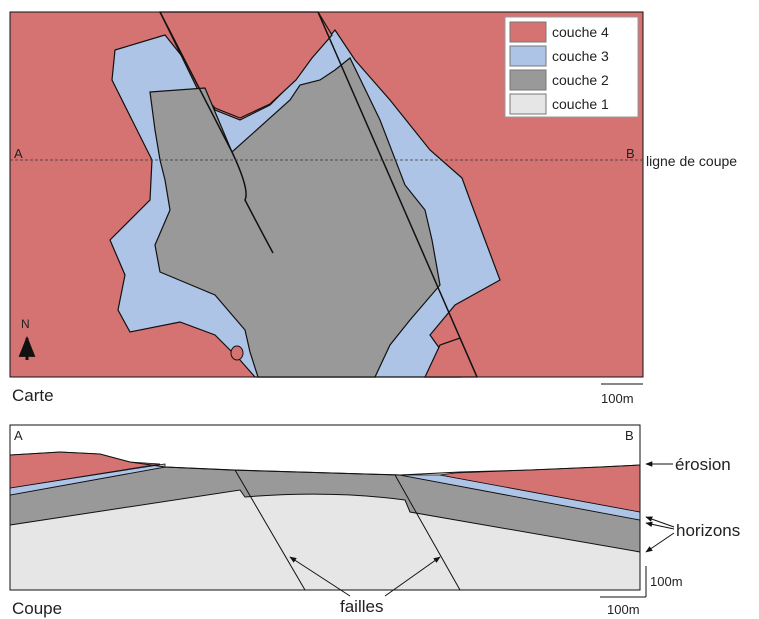 The width and height of the screenshot is (759, 619). I want to click on section-title: Coupe, so click(37, 608).